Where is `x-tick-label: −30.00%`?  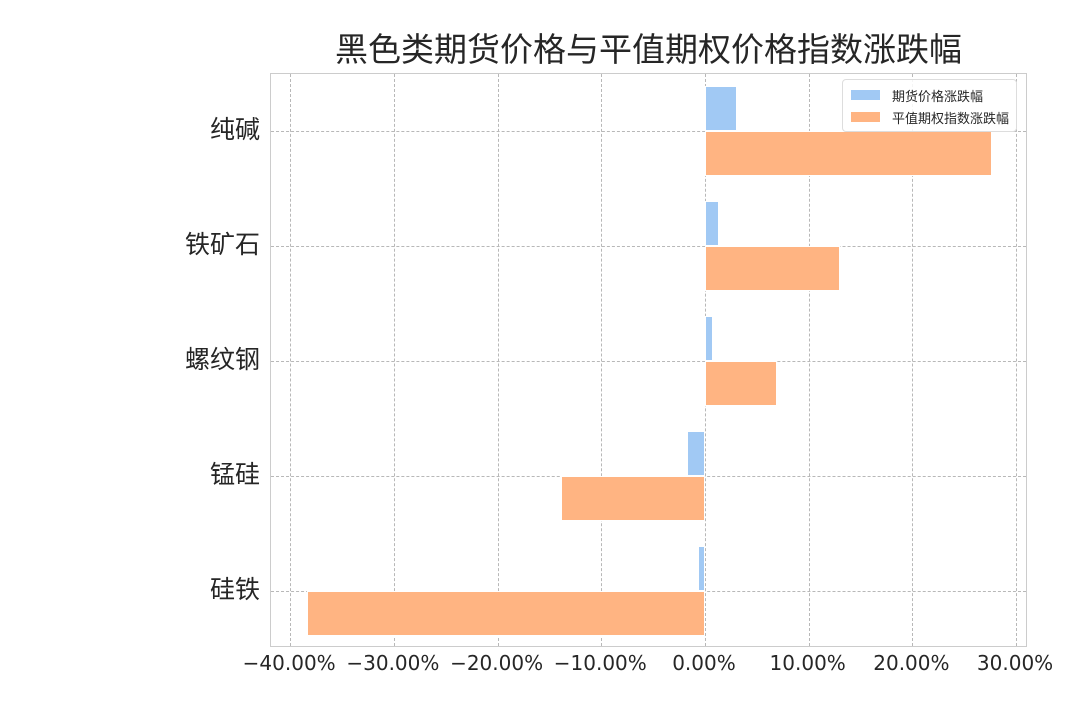
x-tick-label: −30.00% is located at coordinates (393, 663).